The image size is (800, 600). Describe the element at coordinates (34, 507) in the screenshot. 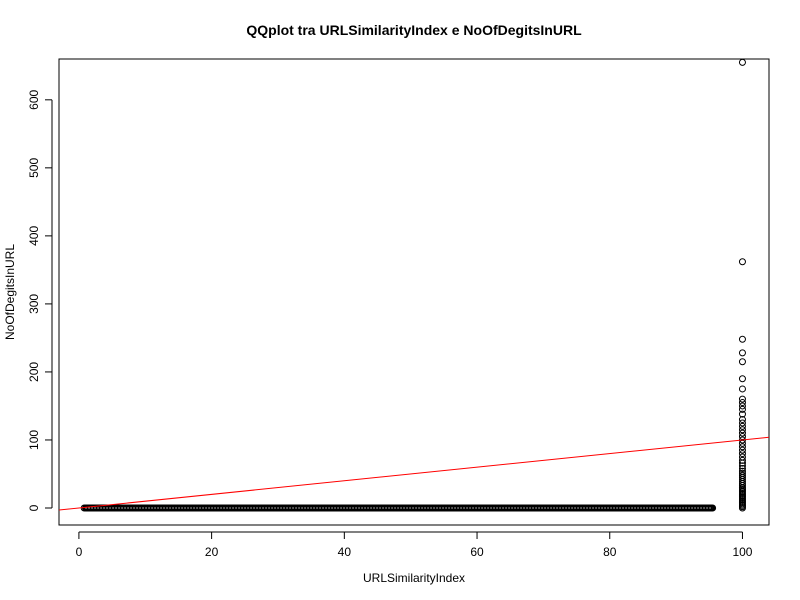

I see `y-tick-label: 0` at that location.